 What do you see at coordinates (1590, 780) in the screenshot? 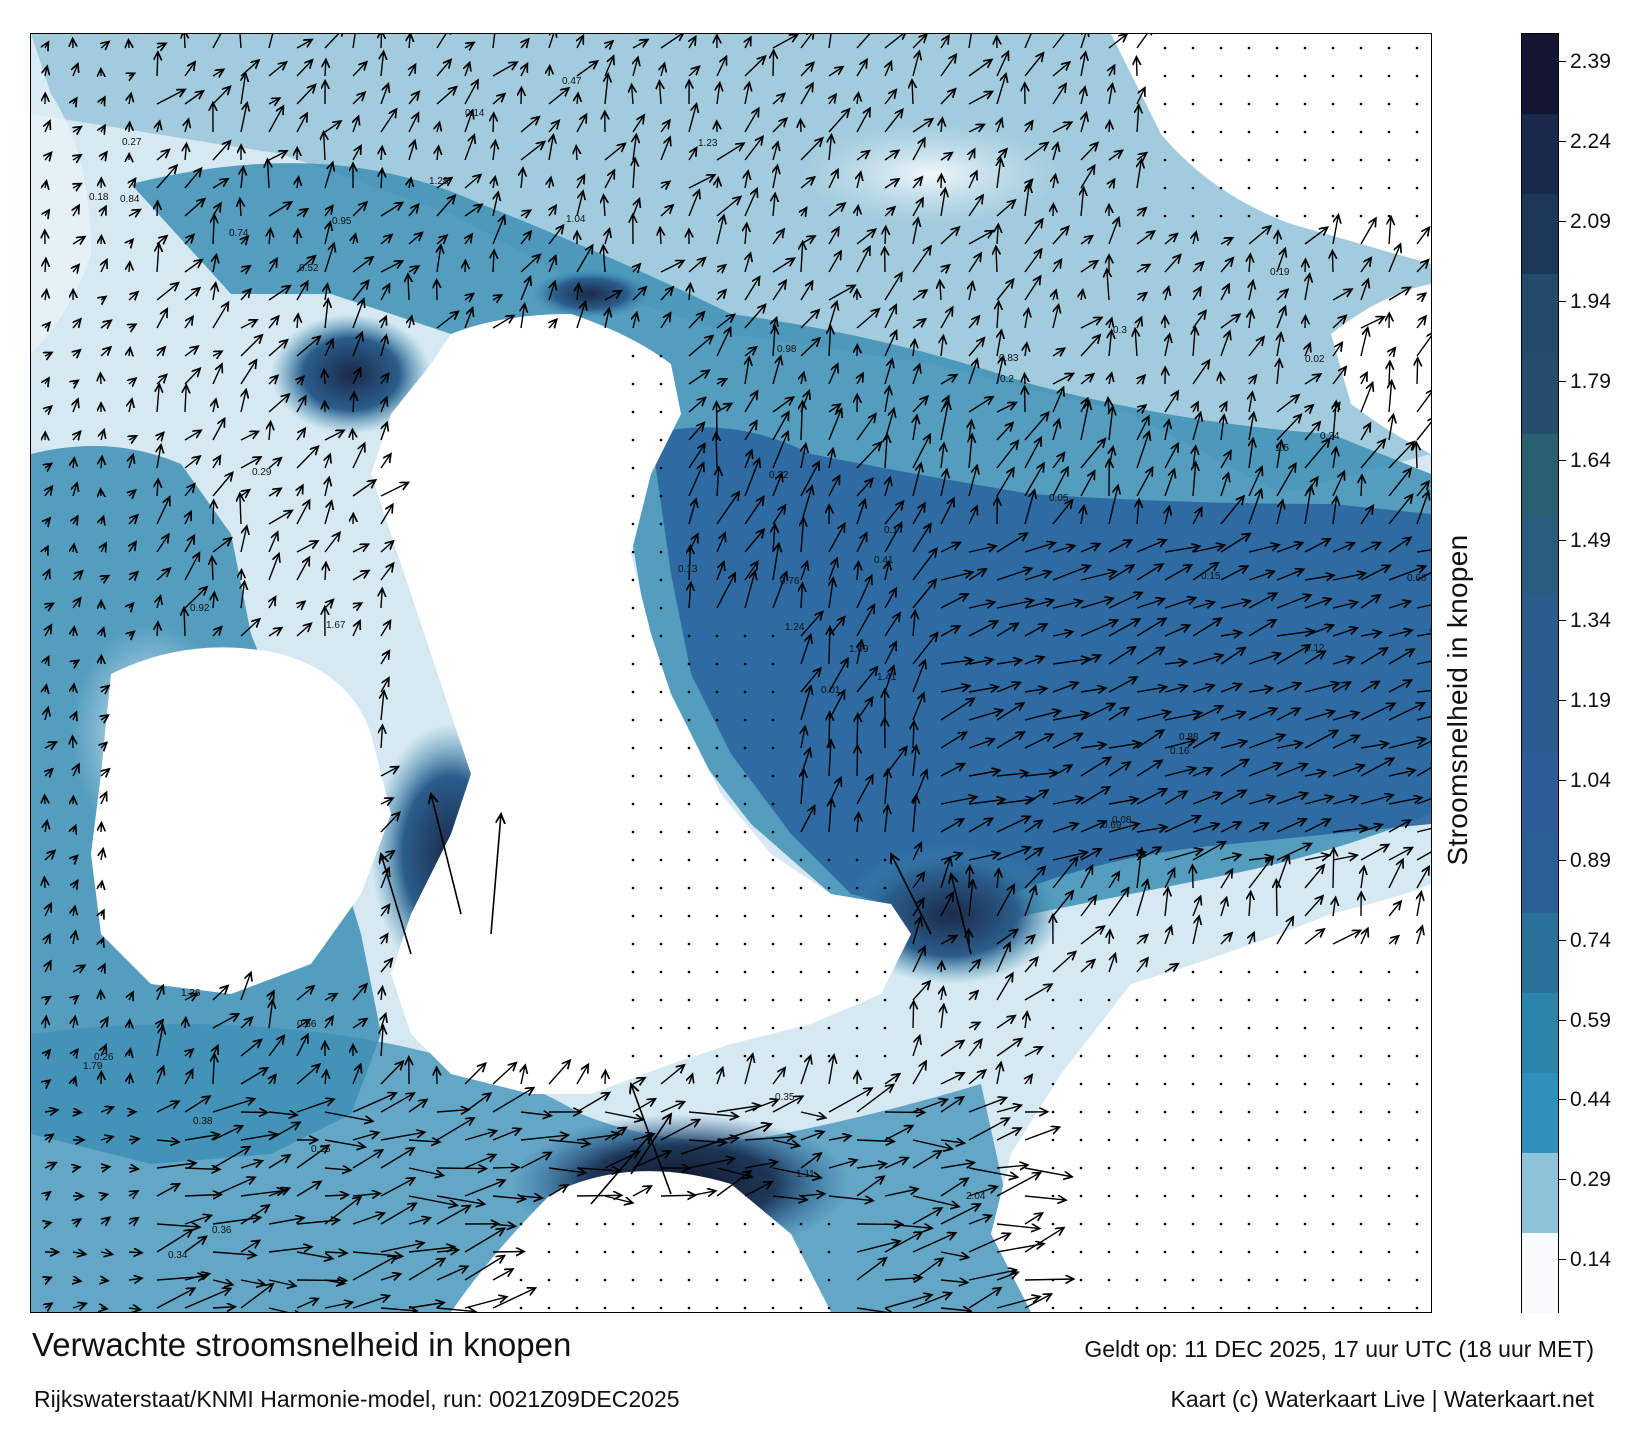
I see `legend-tick-label: 1.04` at bounding box center [1590, 780].